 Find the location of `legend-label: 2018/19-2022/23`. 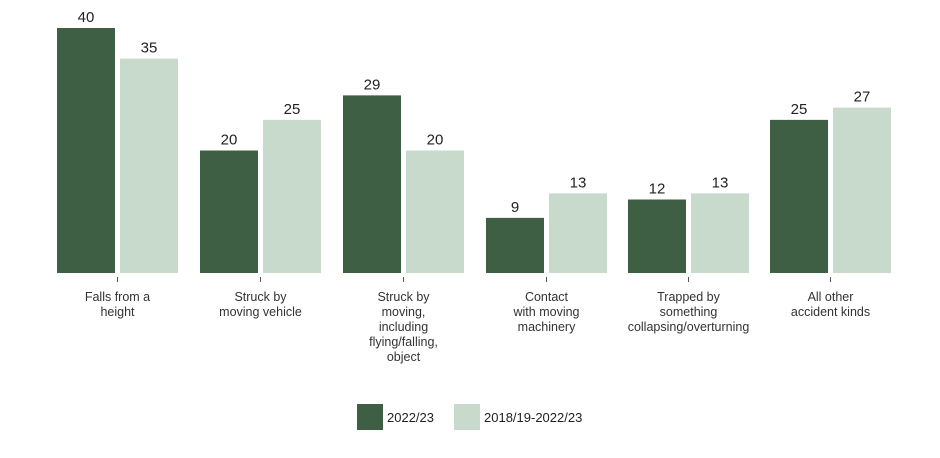

legend-label: 2018/19-2022/23 is located at coordinates (533, 417).